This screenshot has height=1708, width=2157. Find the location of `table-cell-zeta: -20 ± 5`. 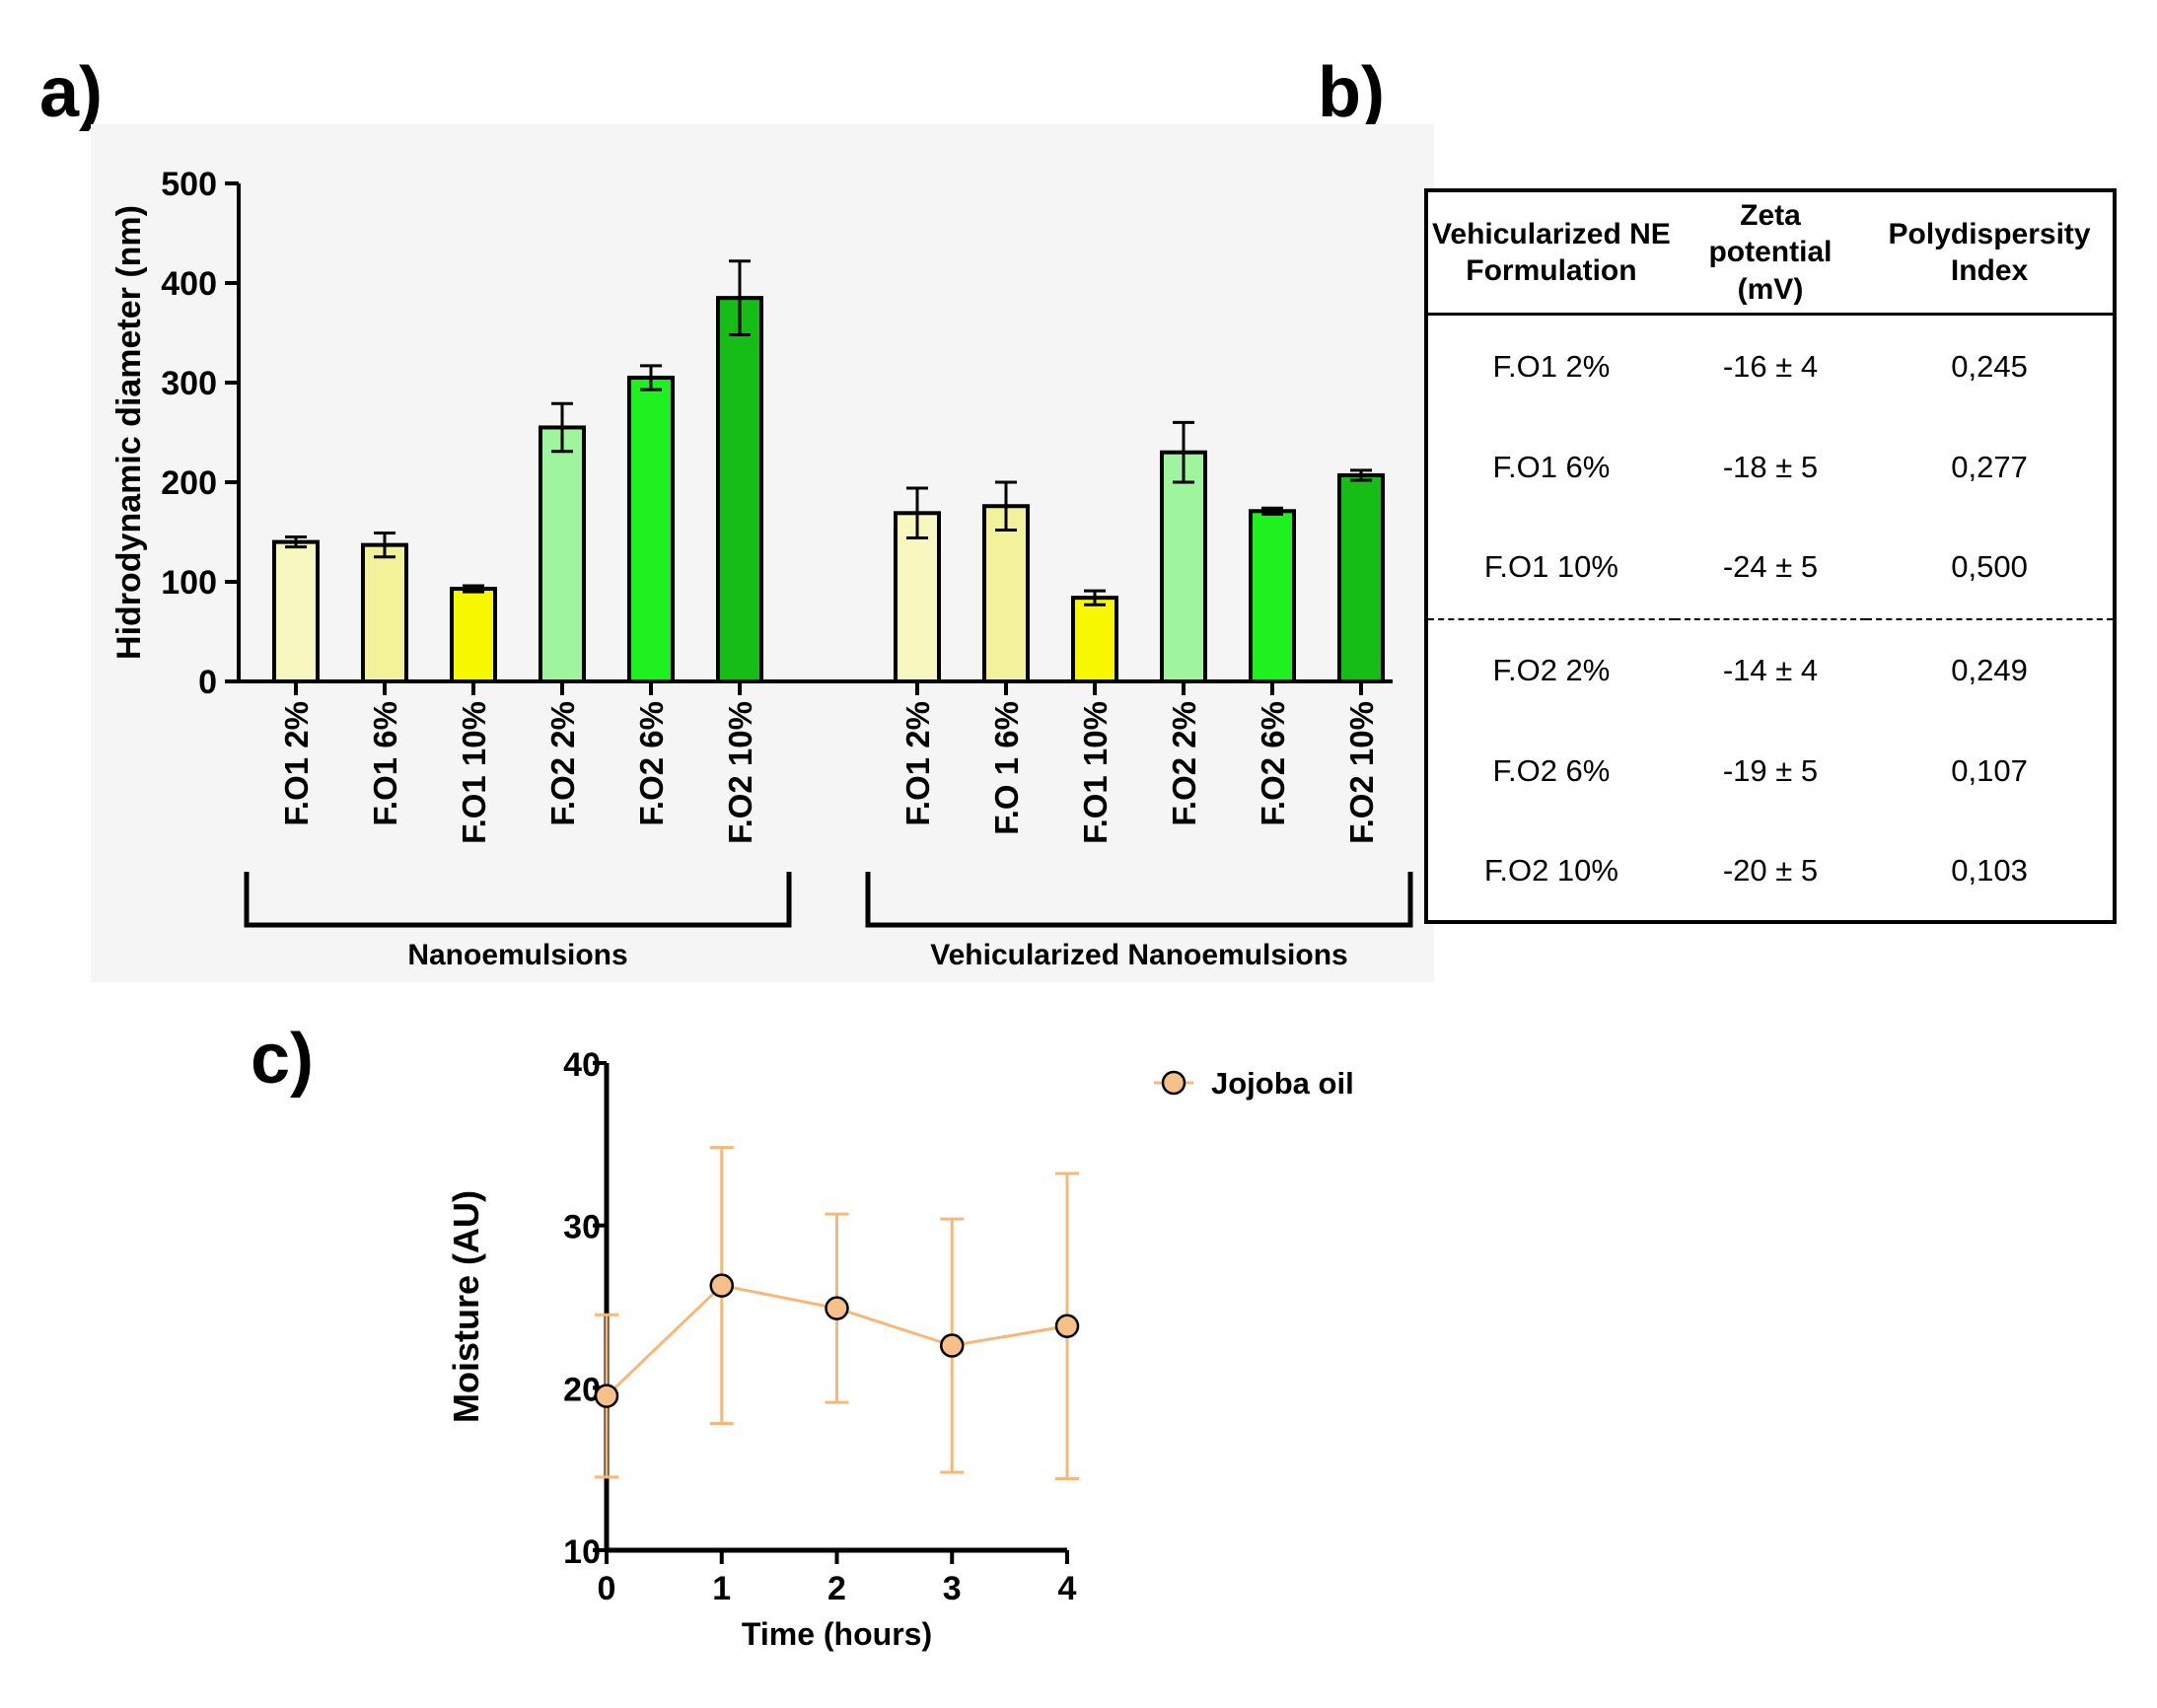

table-cell-zeta: -20 ± 5 is located at coordinates (1770, 870).